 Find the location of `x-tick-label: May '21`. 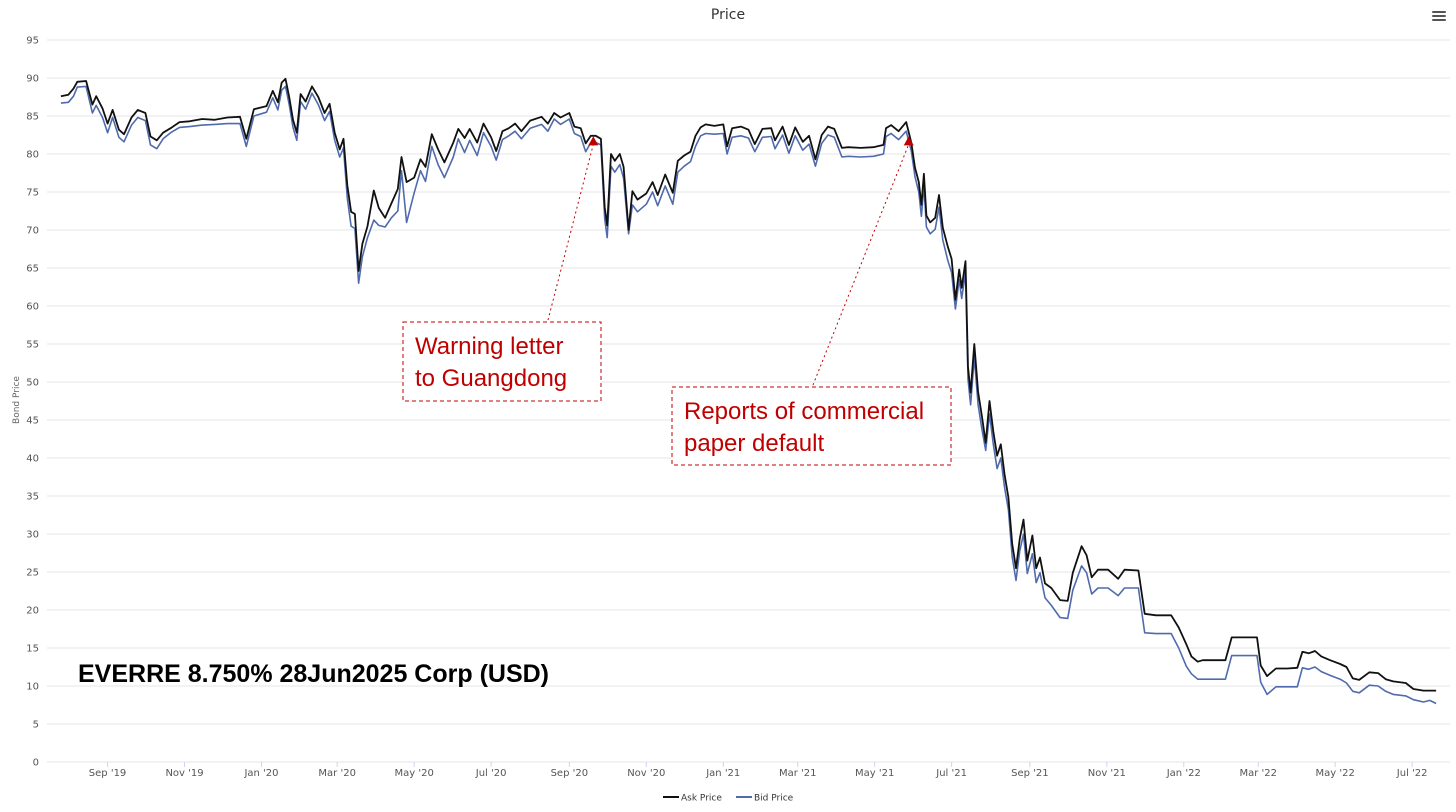

x-tick-label: May '21 is located at coordinates (874, 773).